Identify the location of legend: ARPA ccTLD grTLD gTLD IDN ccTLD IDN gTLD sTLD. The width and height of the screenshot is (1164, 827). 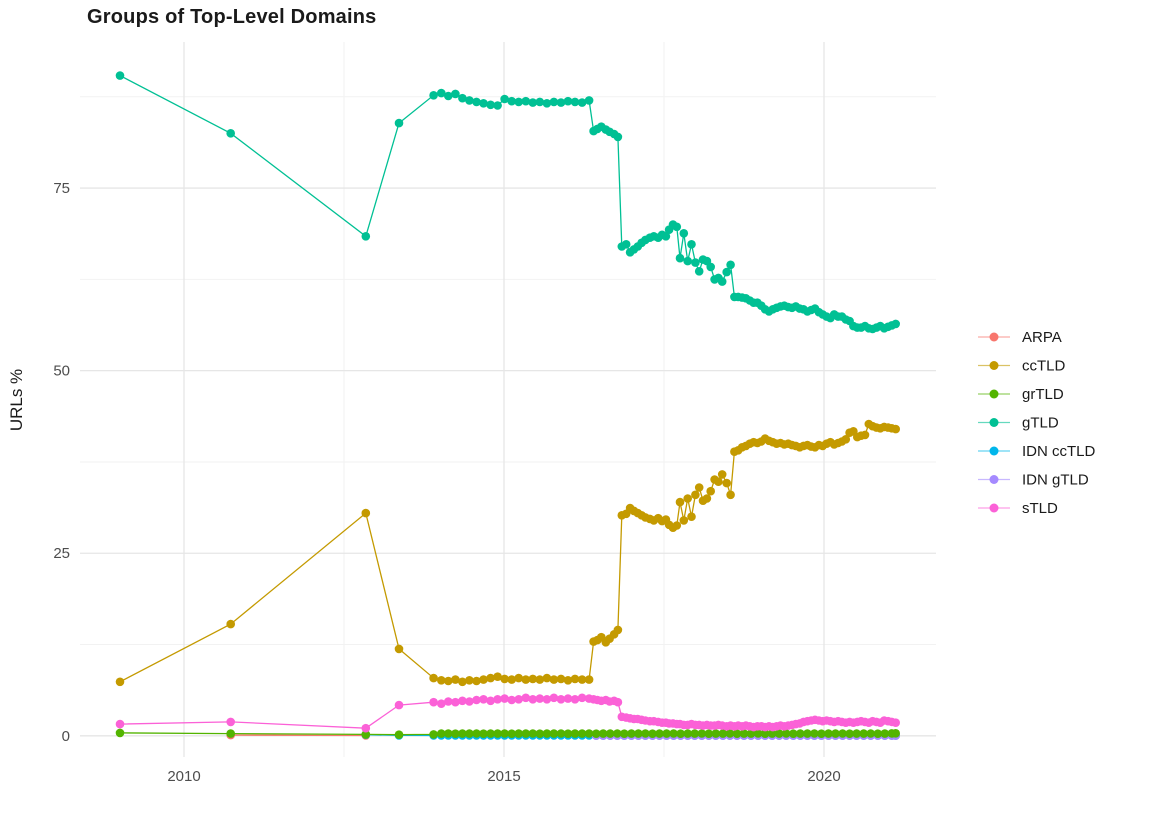
(1037, 423).